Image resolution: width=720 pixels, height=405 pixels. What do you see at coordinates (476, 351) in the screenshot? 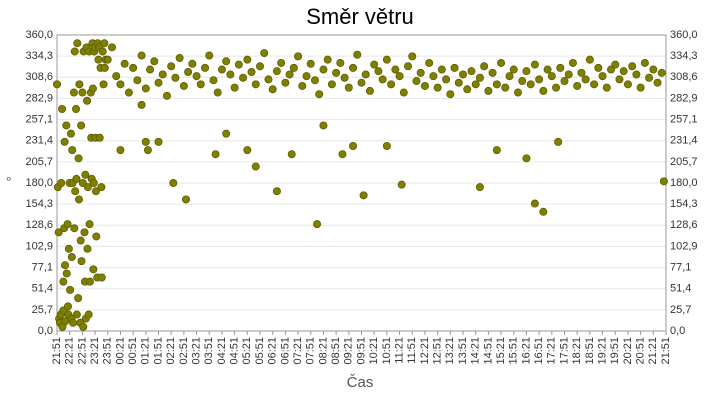
I see `x-tick-label: 14:21` at bounding box center [476, 351].